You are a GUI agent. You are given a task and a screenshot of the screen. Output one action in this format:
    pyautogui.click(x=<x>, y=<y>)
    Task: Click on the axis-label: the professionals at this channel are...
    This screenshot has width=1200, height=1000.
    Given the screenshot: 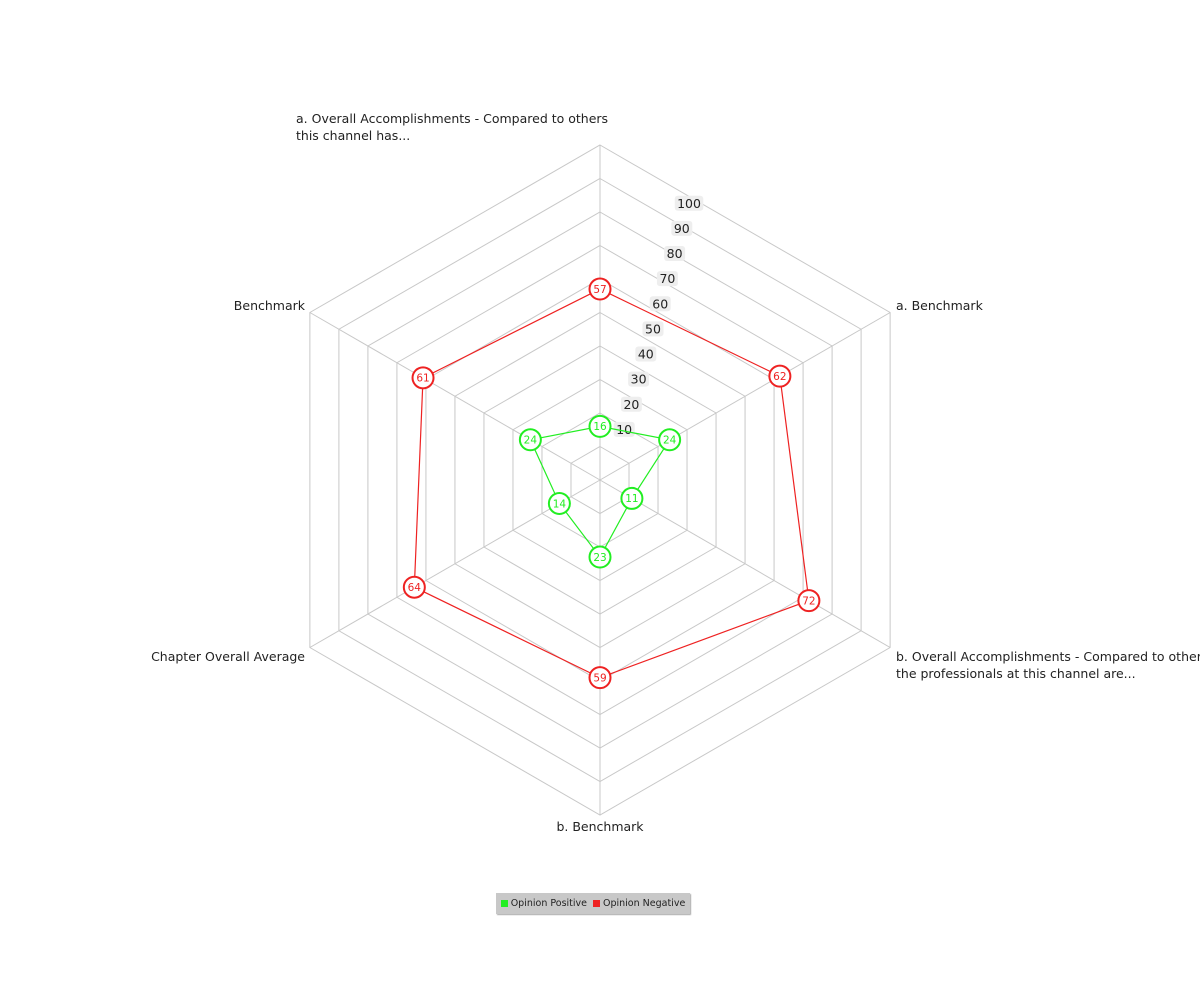 What is the action you would take?
    pyautogui.click(x=1016, y=673)
    